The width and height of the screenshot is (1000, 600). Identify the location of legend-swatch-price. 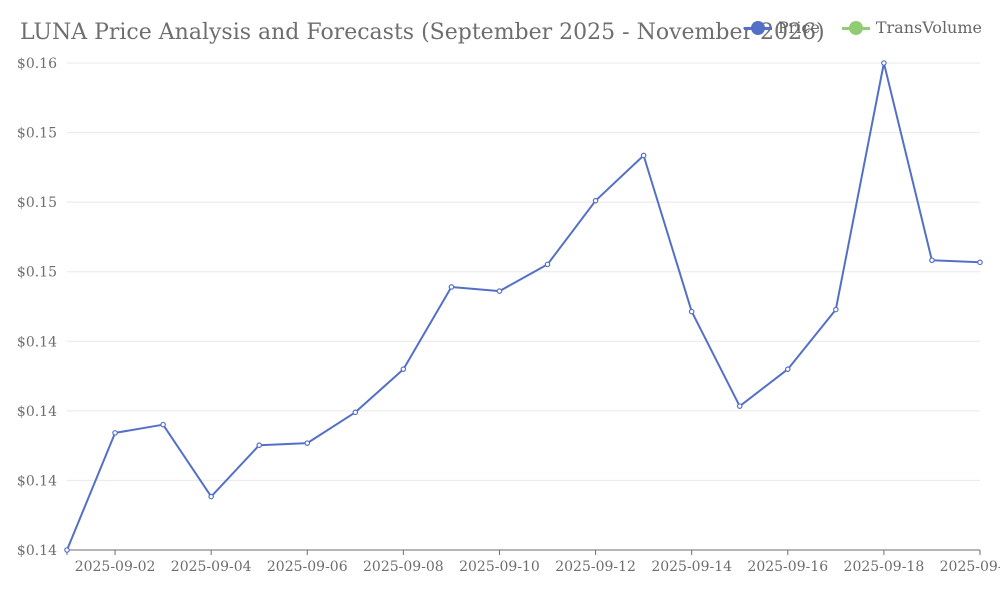
(757, 27).